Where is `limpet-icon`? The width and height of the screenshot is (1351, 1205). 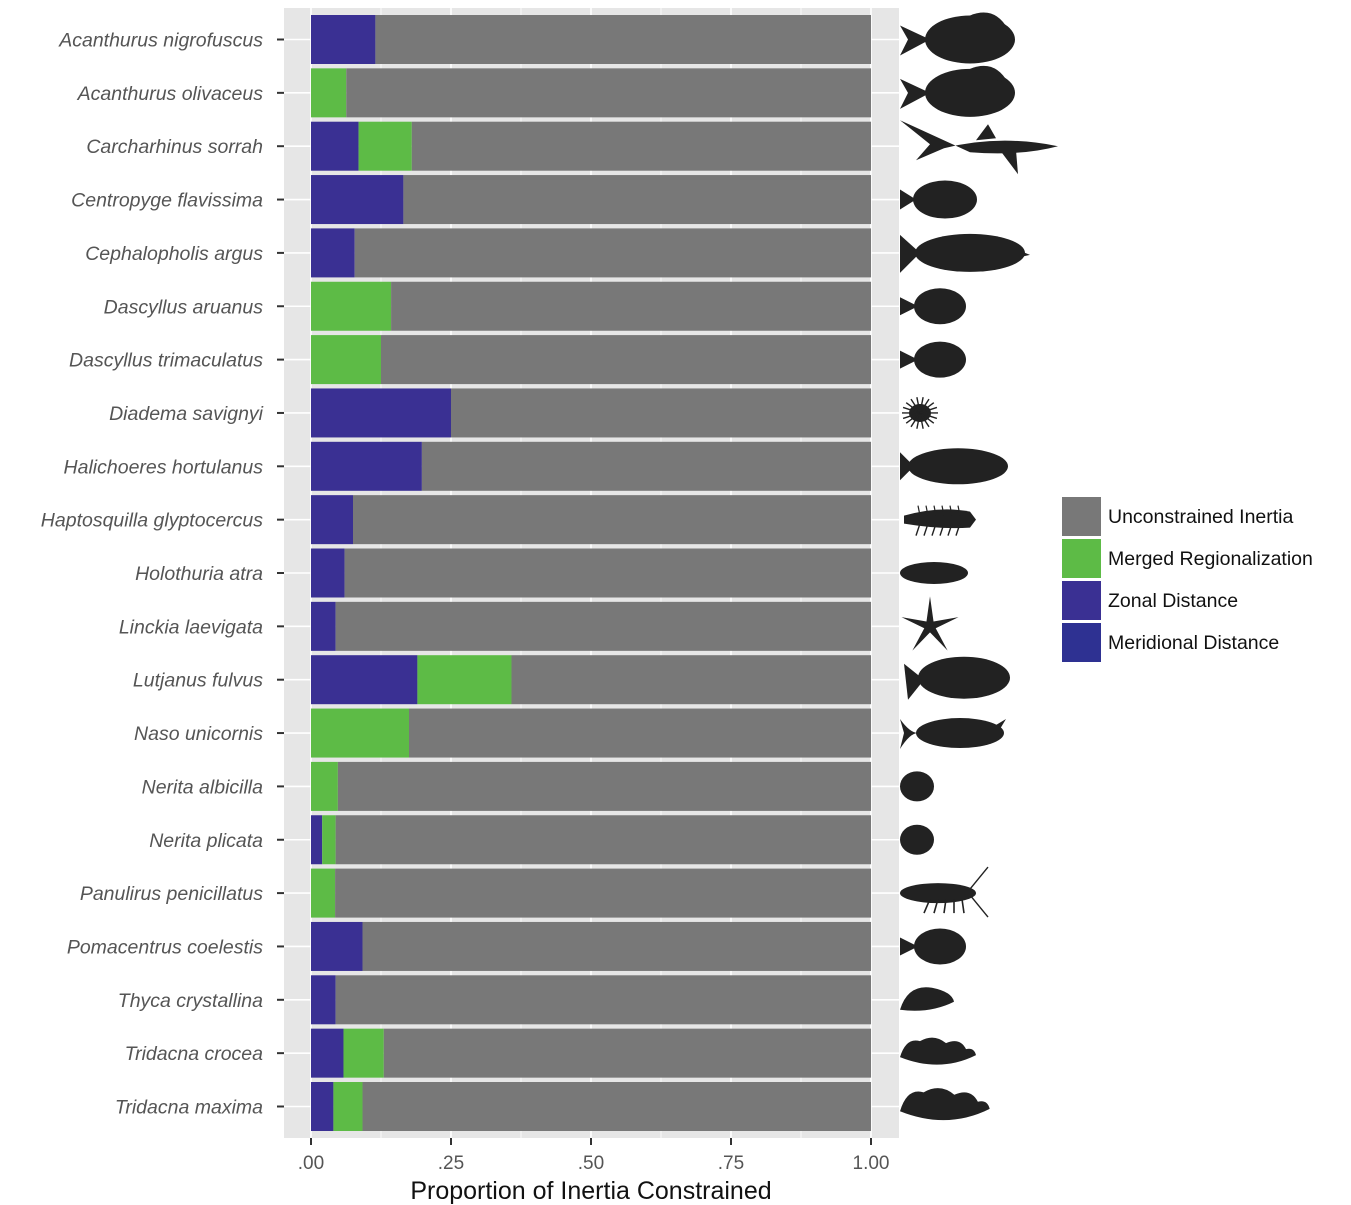
limpet-icon is located at coordinates (927, 999).